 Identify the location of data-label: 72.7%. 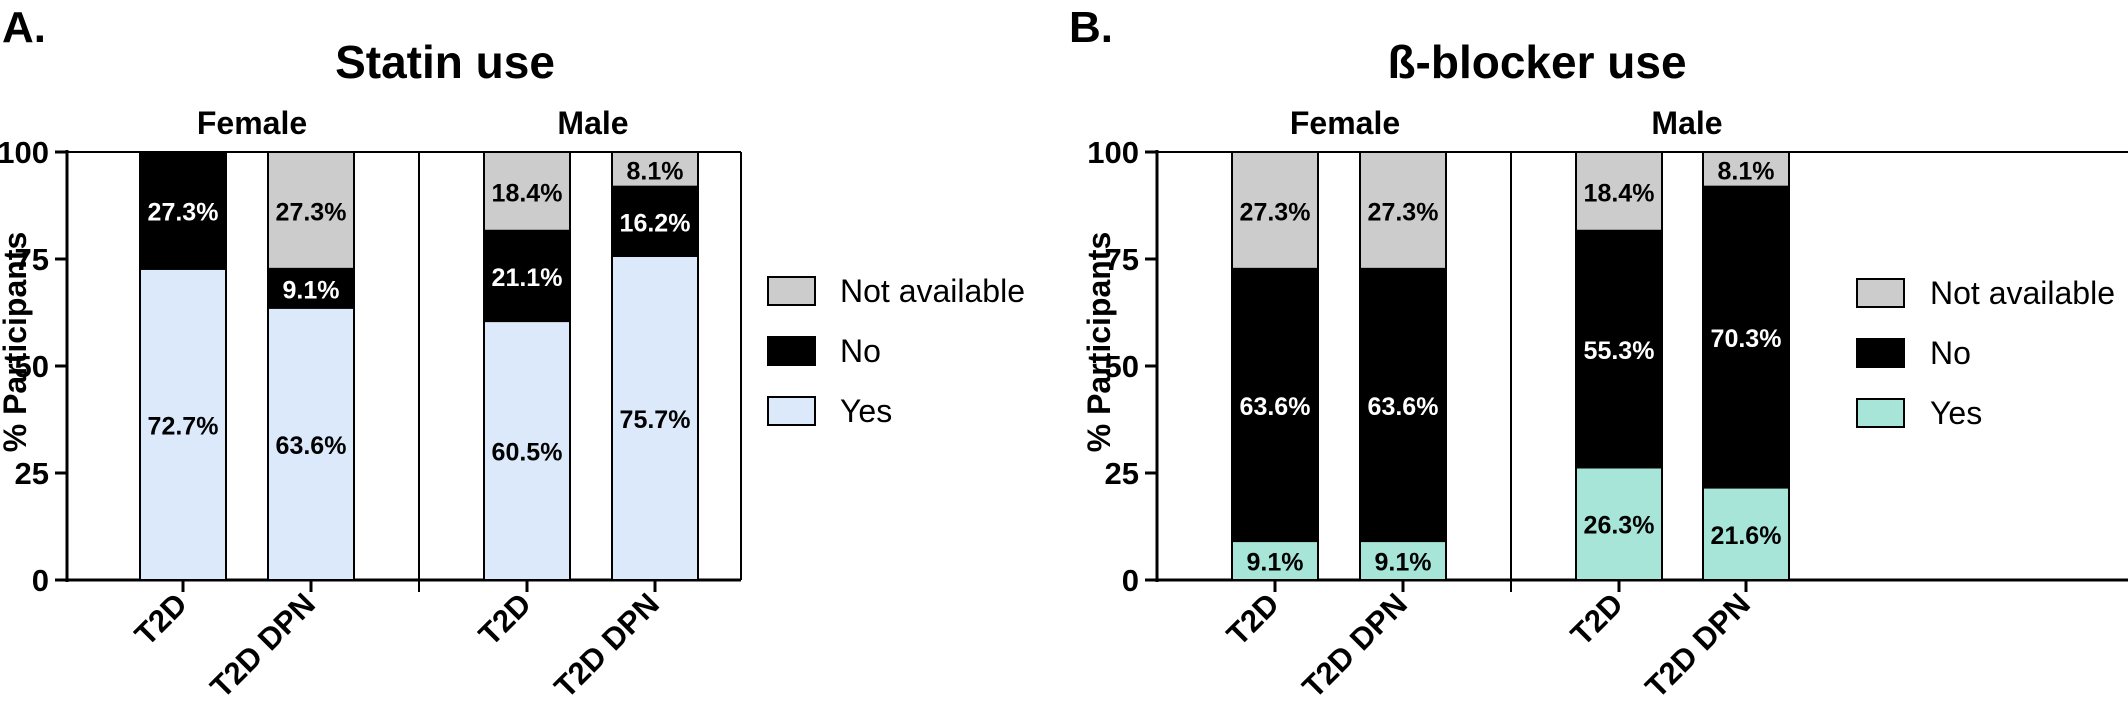
(183, 426).